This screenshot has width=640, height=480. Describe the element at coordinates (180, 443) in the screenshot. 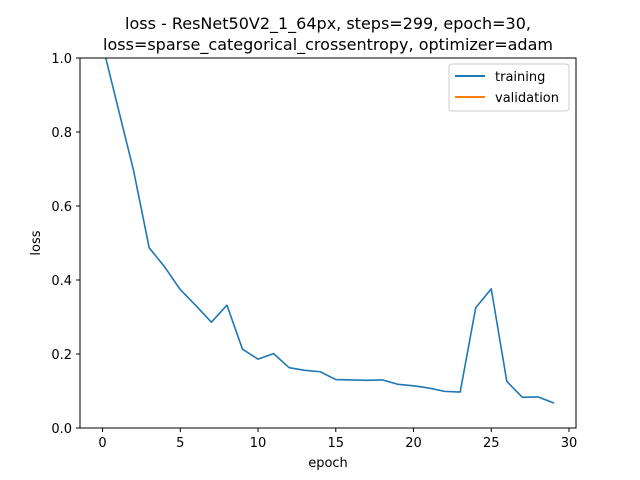

I see `x-tick-label: 5` at that location.